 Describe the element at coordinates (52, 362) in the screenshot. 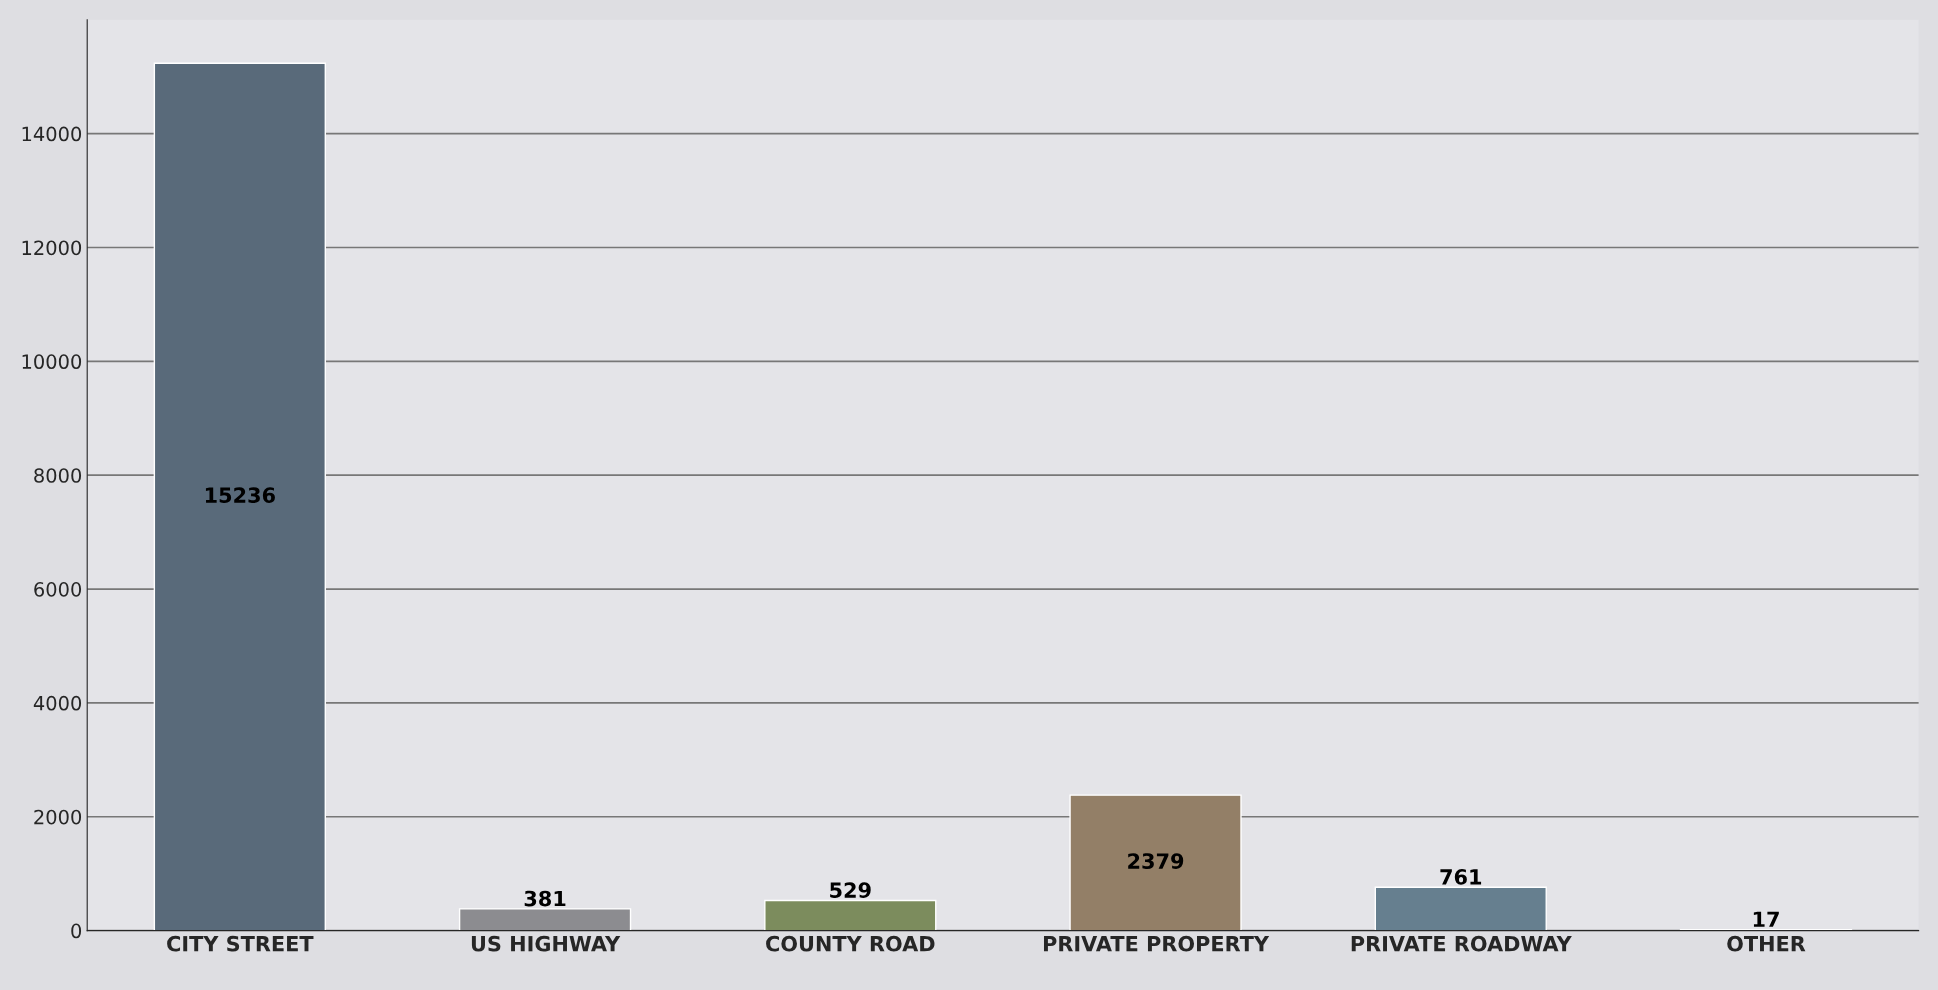

I see `y-tick-label: 10000` at that location.